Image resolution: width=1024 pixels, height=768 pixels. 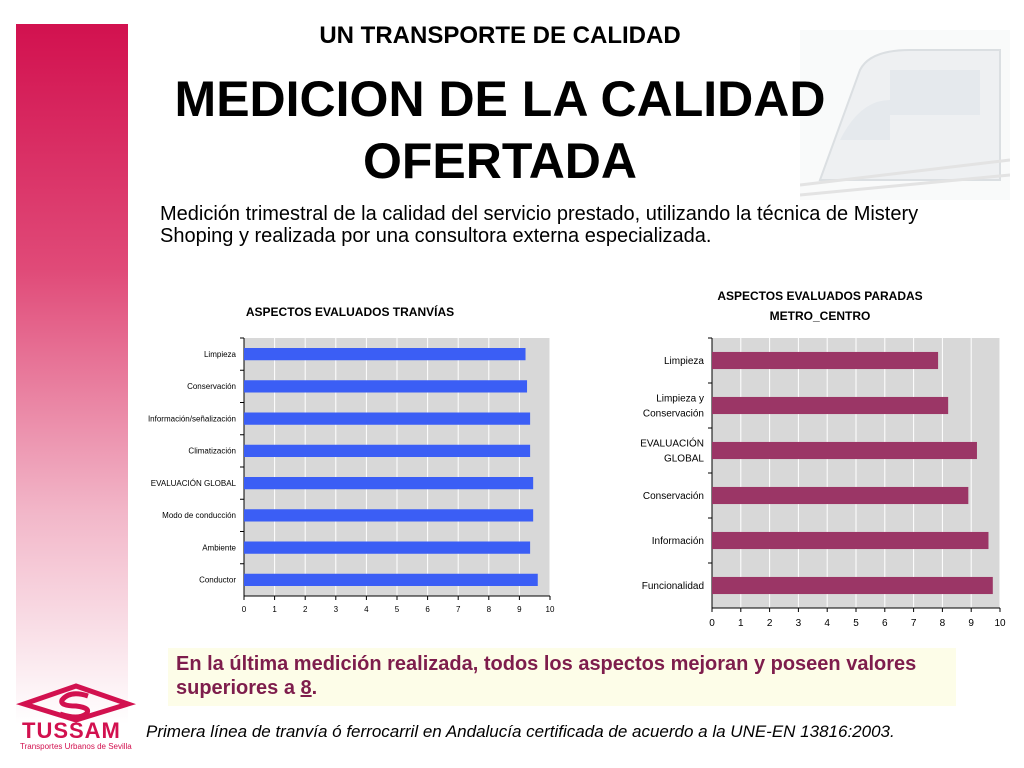 I want to click on category-label: GLOBAL, so click(x=684, y=459).